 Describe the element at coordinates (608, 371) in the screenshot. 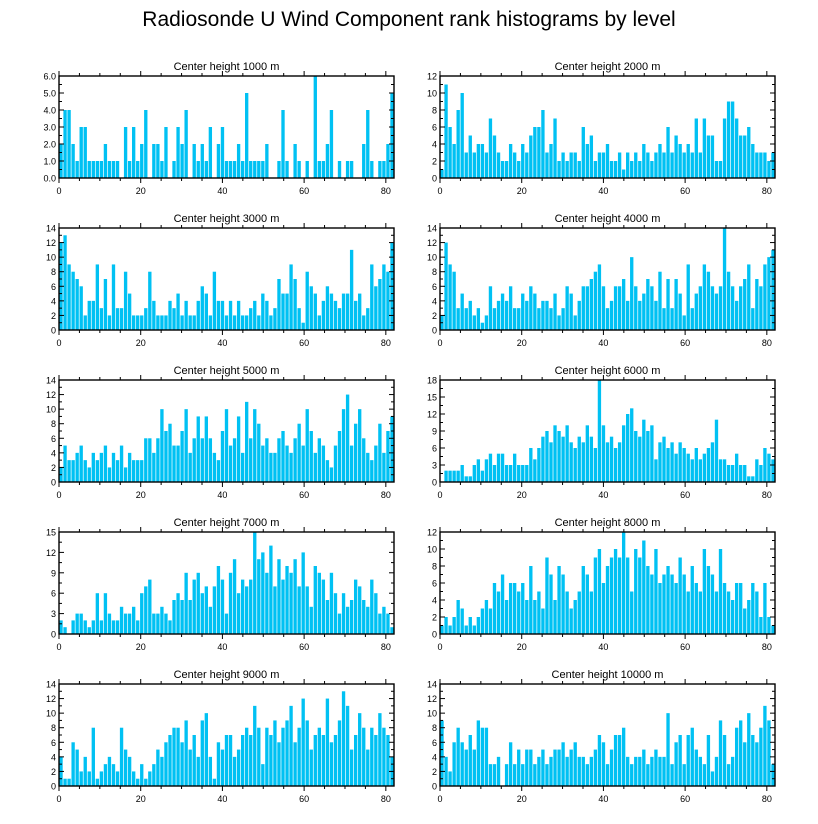

I see `panel-title: Center height 6000 m` at that location.